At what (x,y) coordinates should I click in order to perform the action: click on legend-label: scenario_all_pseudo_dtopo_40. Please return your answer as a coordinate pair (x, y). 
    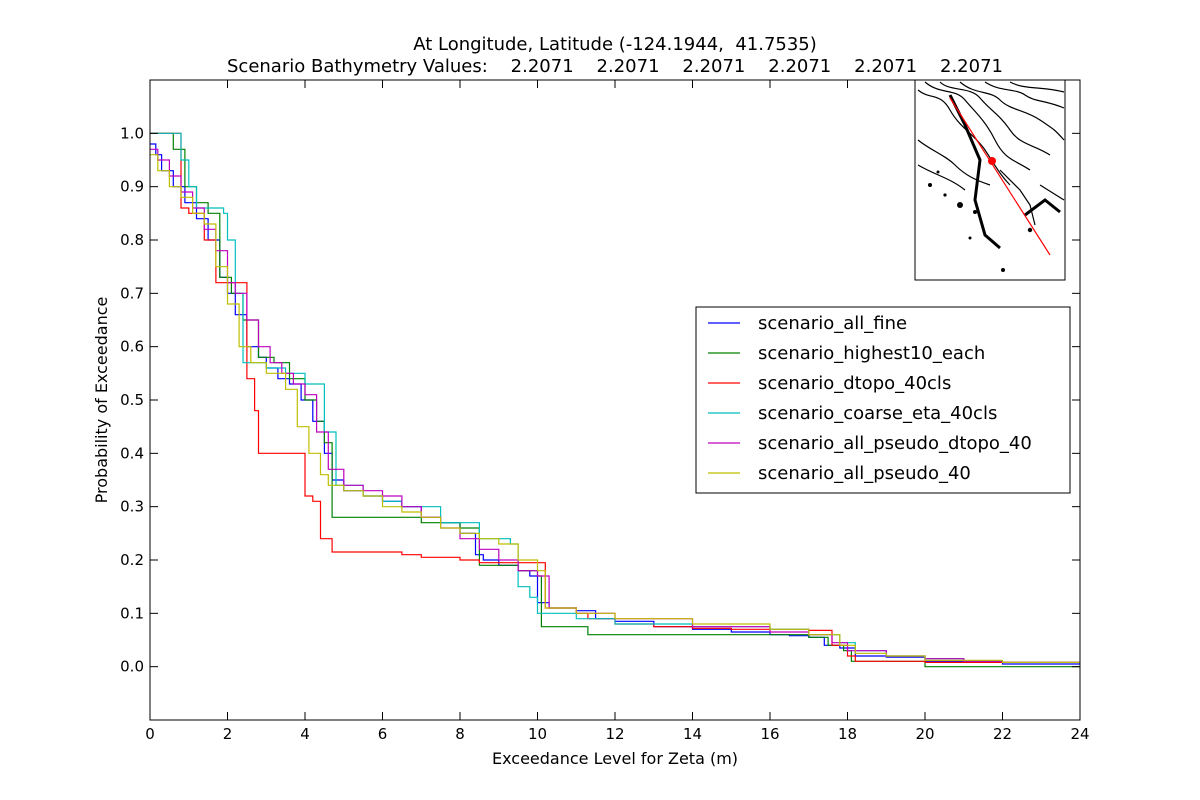
    Looking at the image, I should click on (895, 443).